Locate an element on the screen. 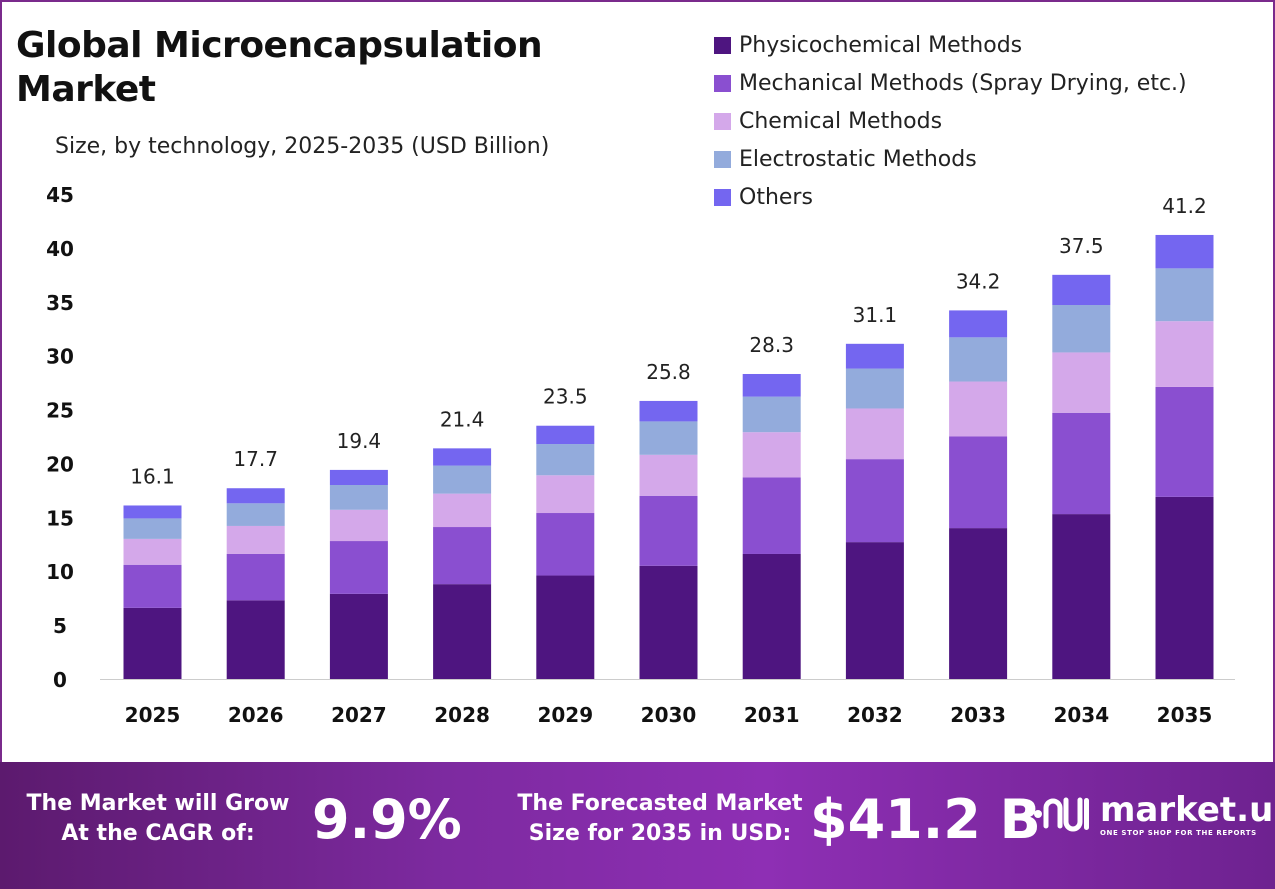 The image size is (1275, 889). x-tick-label: 2031 is located at coordinates (772, 715).